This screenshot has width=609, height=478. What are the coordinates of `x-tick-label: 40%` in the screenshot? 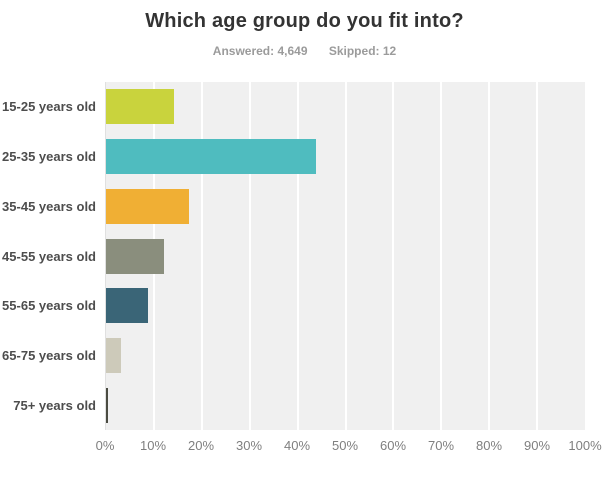 It's located at (297, 445).